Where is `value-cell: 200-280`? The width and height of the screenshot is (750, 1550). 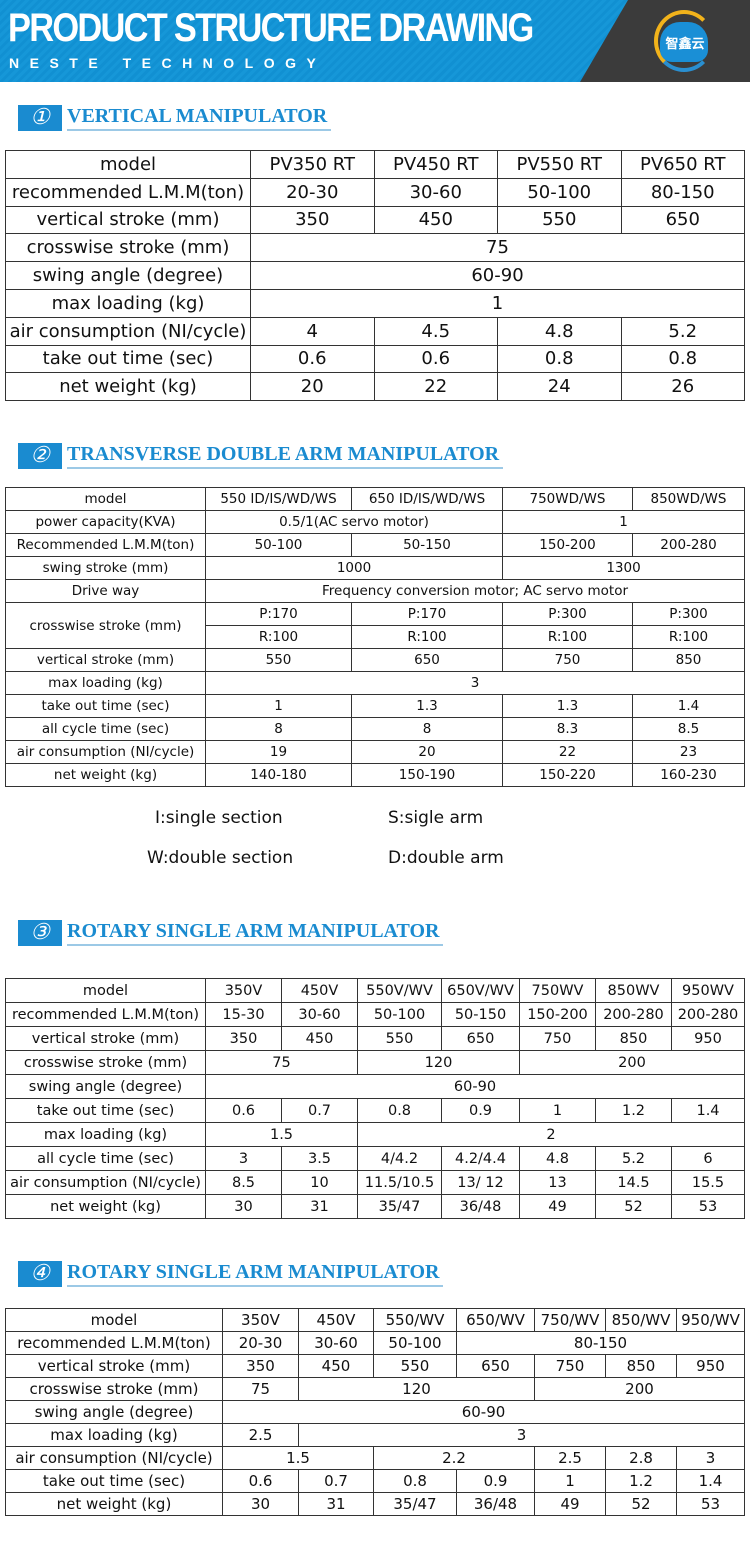
value-cell: 200-280 is located at coordinates (708, 1014).